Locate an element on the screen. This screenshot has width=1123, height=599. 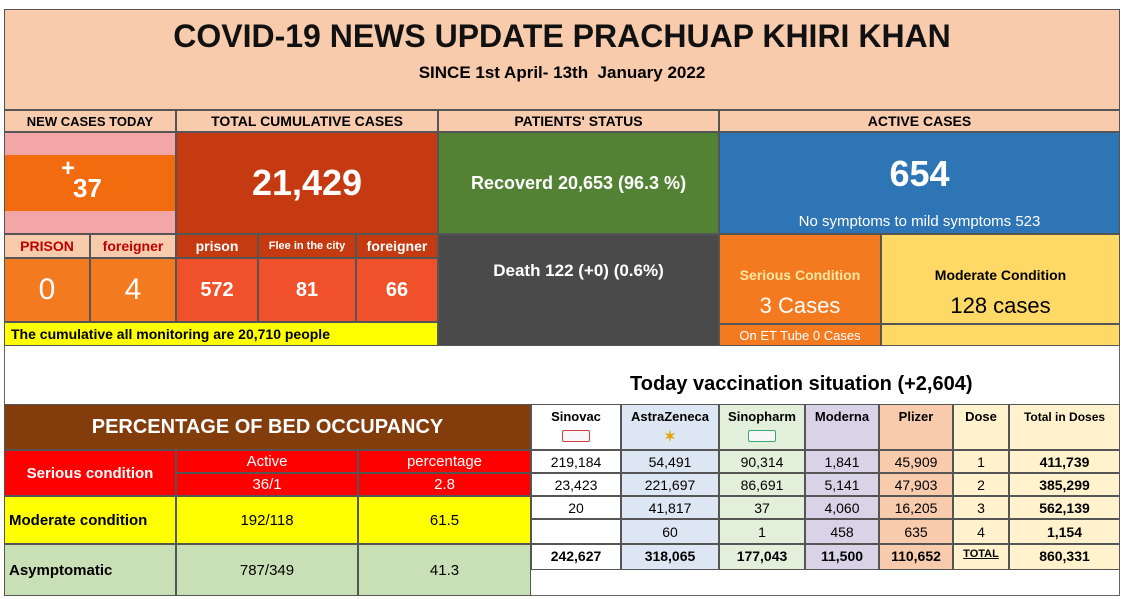
vac-header-total: Total in Doses is located at coordinates (1064, 427).